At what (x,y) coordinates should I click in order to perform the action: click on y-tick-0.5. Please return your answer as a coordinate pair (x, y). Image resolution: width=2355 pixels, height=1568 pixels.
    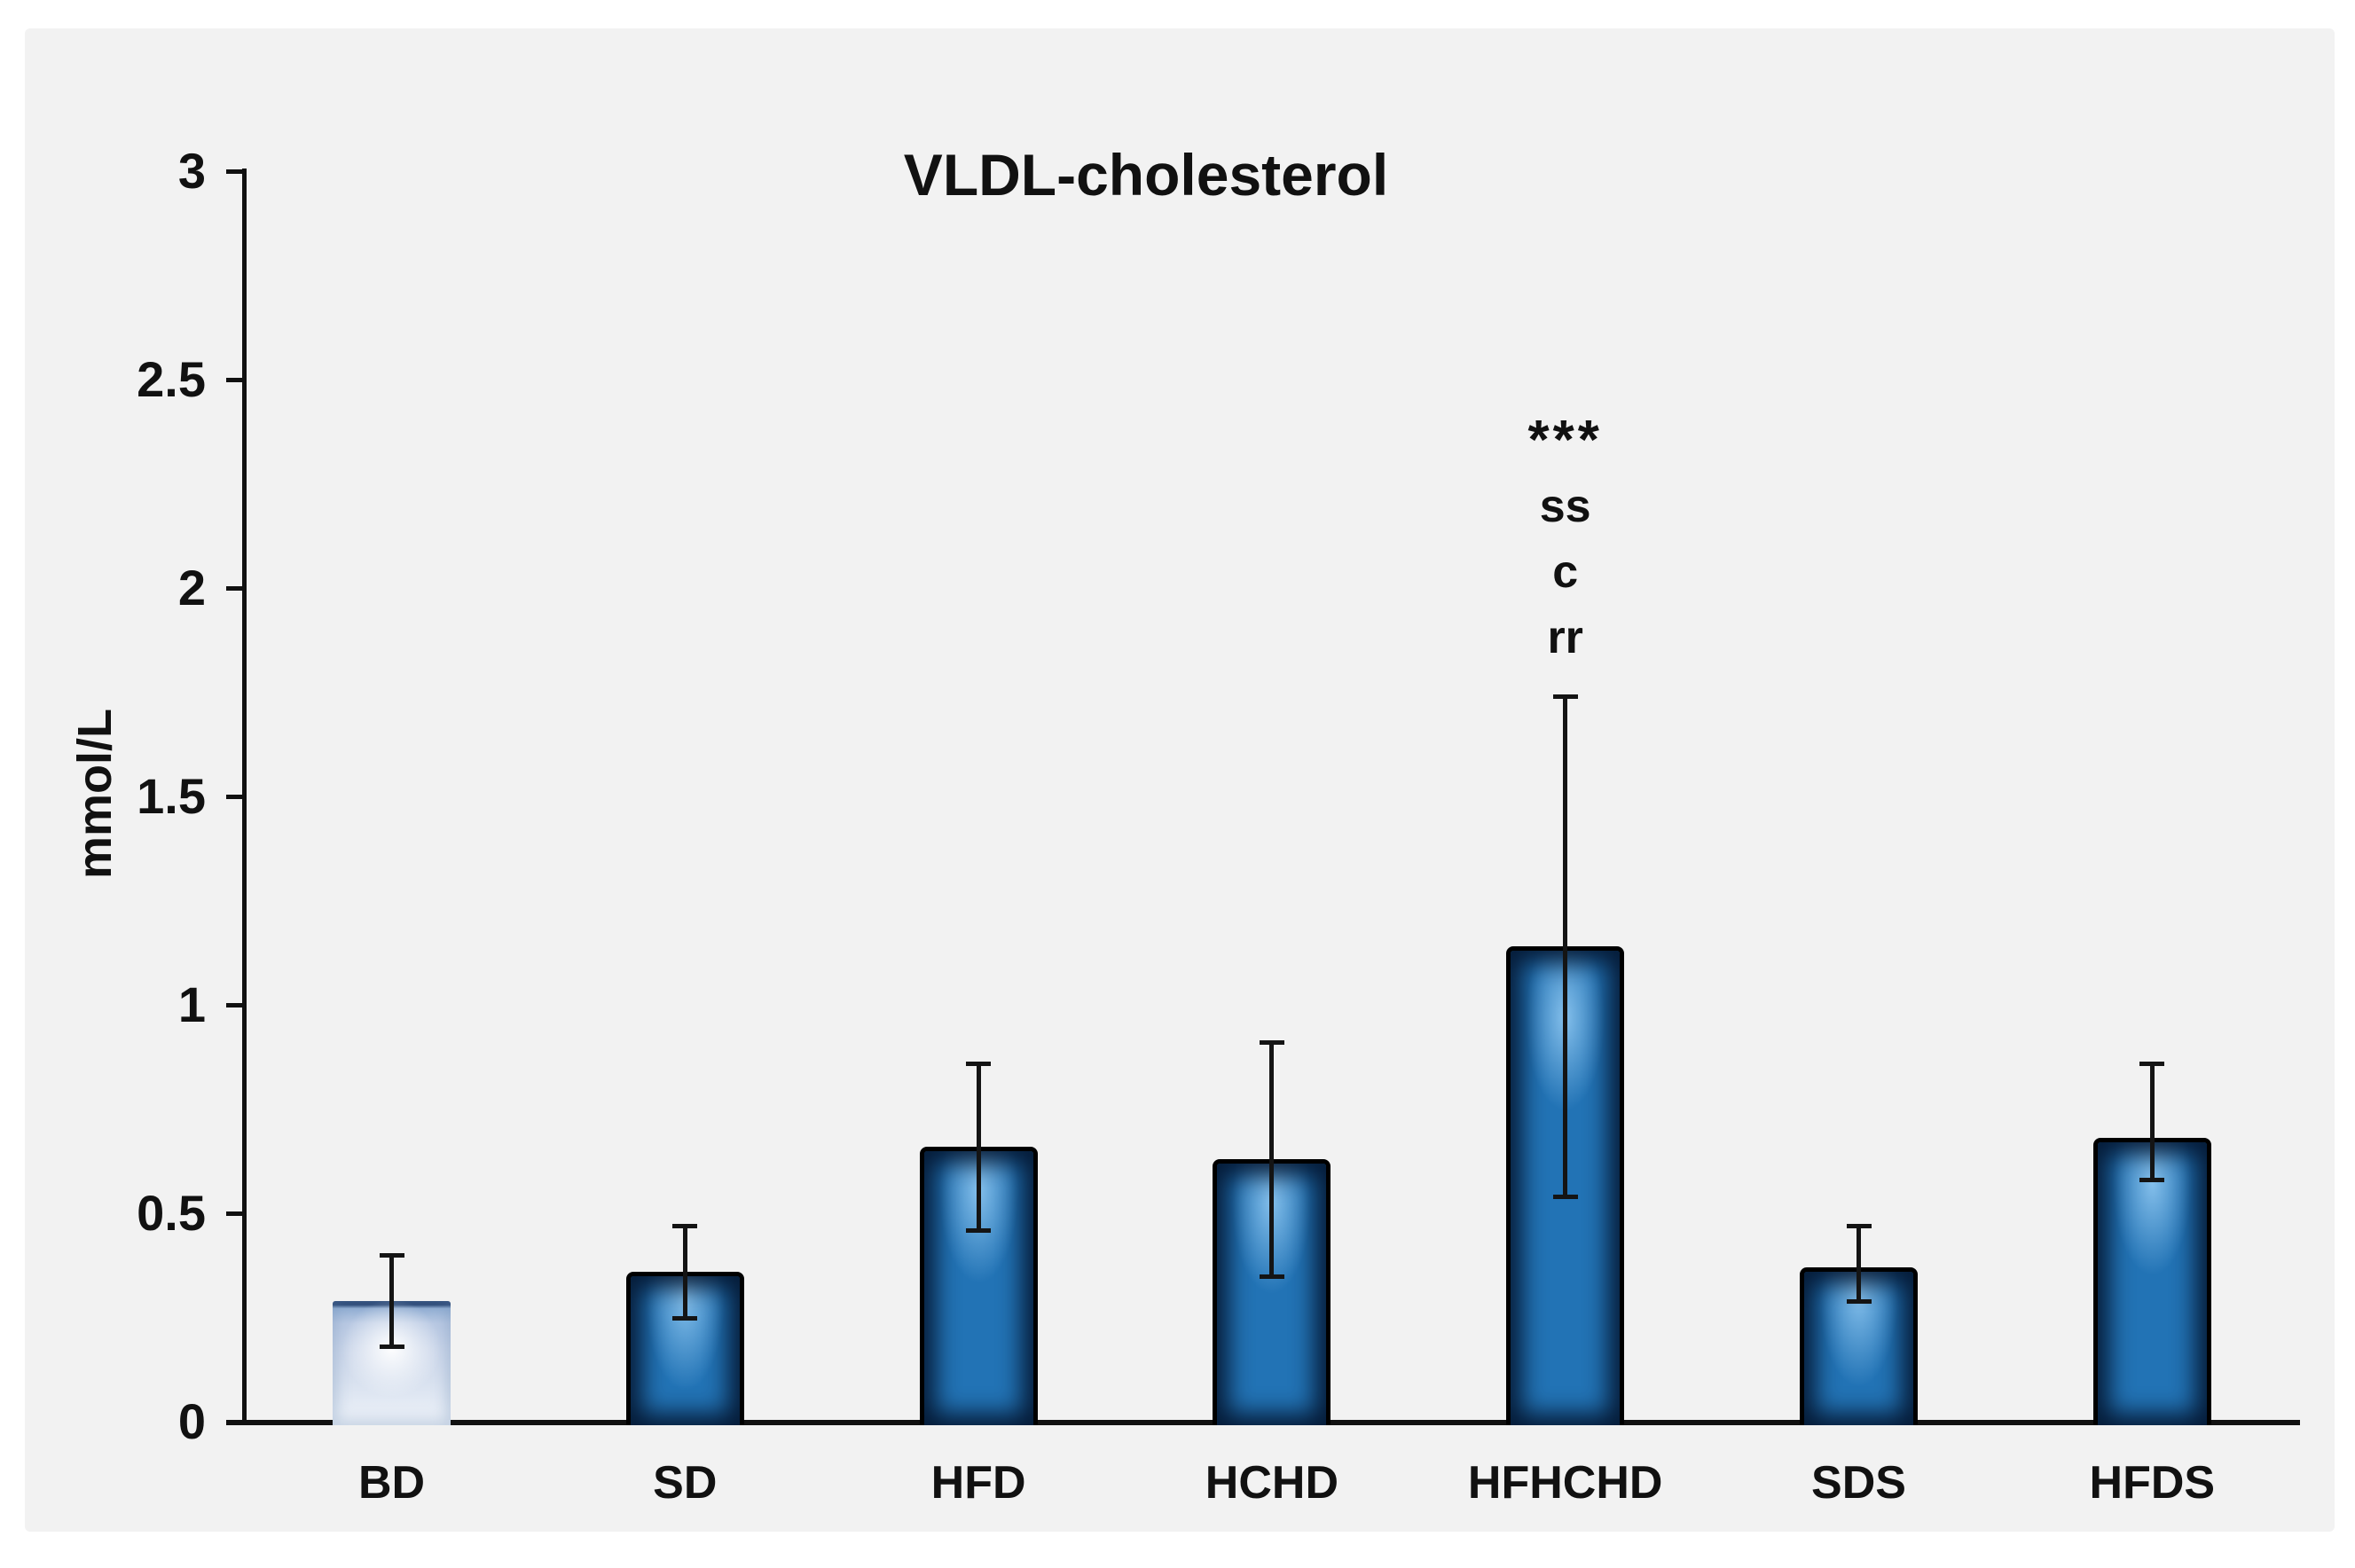
    Looking at the image, I should click on (235, 1213).